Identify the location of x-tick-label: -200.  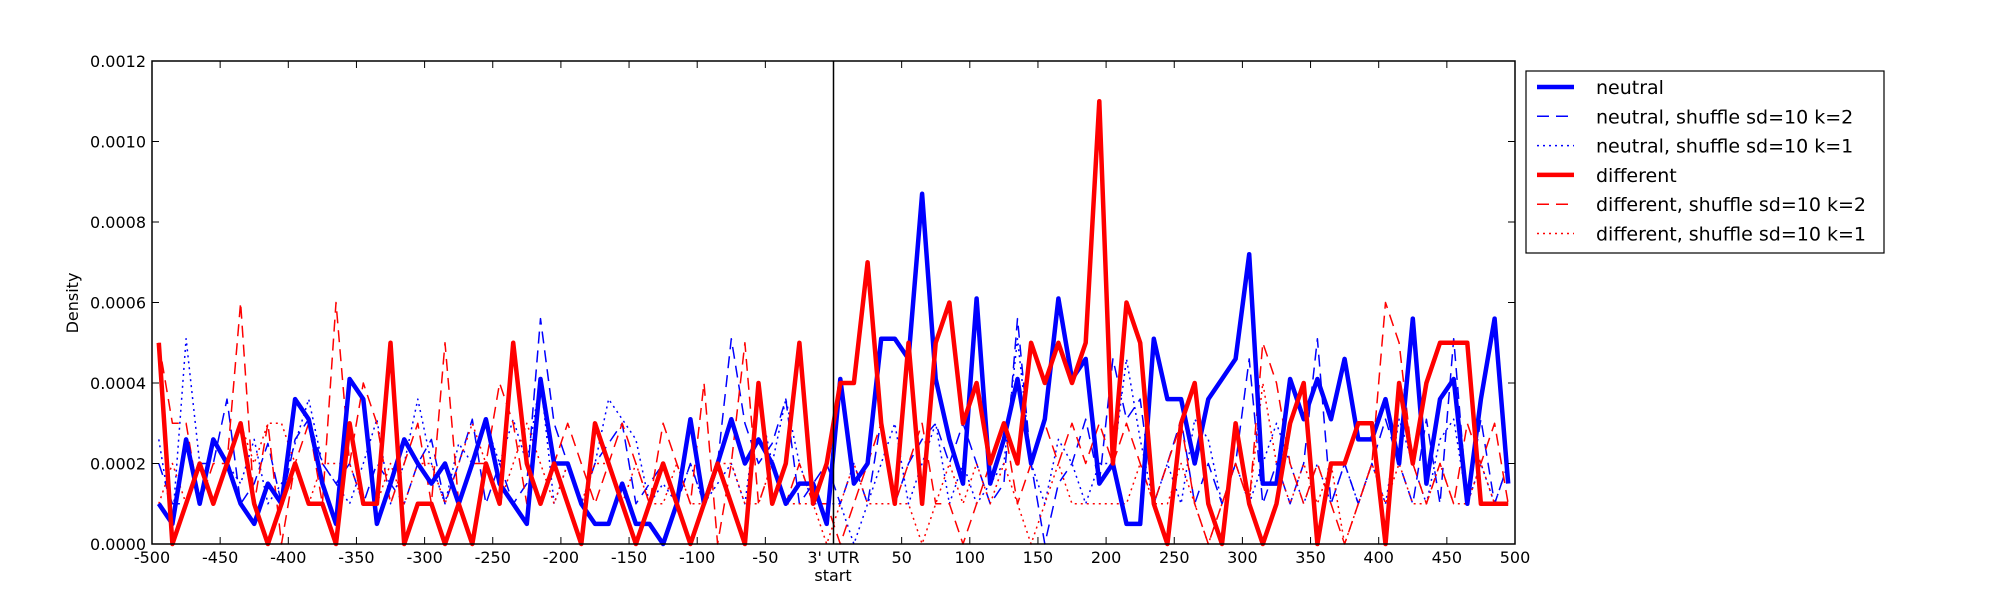
(561, 557).